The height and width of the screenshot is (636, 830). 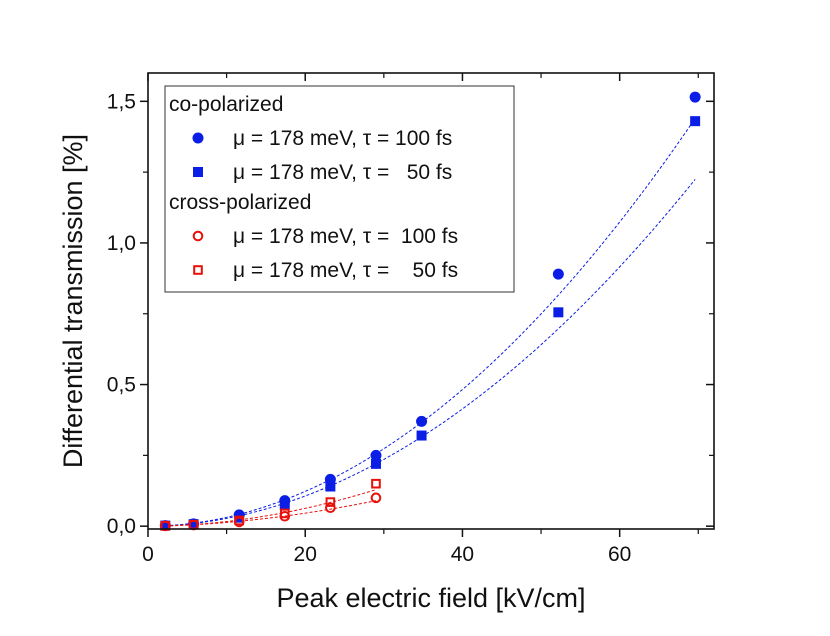 What do you see at coordinates (121, 101) in the screenshot?
I see `y-tick-label: 1,5` at bounding box center [121, 101].